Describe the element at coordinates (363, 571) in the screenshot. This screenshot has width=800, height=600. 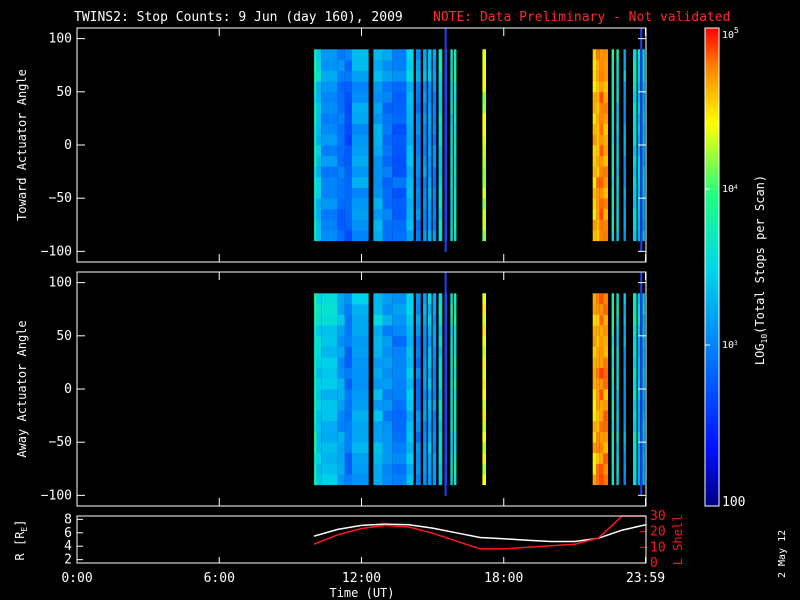
I see `time-x-ticks: 0:00 6:00 12:00 18:00 23:59` at that location.